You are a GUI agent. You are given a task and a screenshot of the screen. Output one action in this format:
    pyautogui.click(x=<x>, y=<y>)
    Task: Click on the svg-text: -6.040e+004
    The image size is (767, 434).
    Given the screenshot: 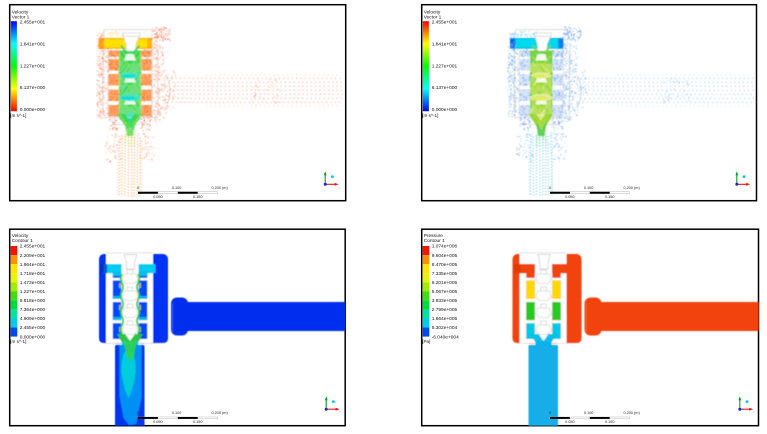 What is the action you would take?
    pyautogui.click(x=445, y=337)
    